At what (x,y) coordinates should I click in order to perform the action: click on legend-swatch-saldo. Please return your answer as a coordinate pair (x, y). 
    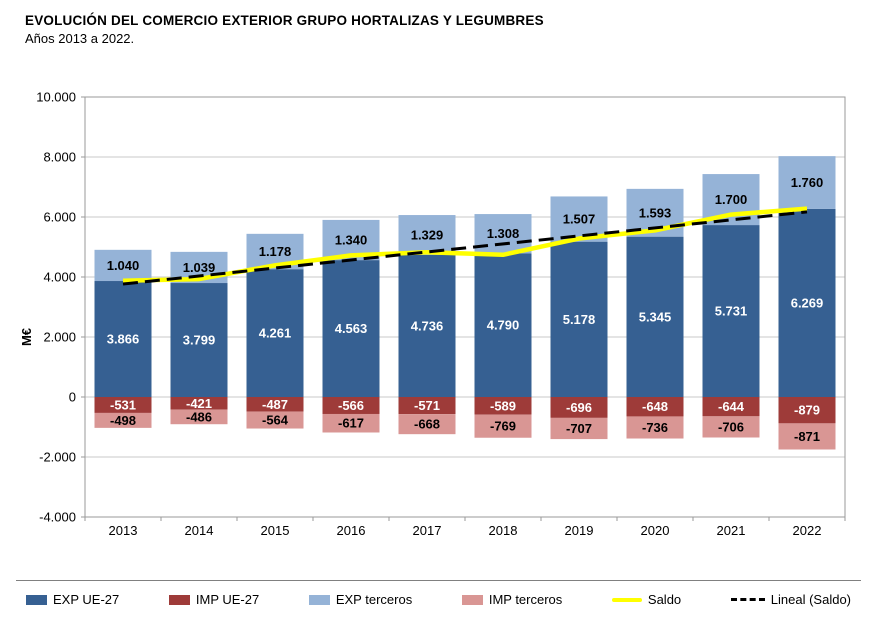
    Looking at the image, I should click on (626, 599).